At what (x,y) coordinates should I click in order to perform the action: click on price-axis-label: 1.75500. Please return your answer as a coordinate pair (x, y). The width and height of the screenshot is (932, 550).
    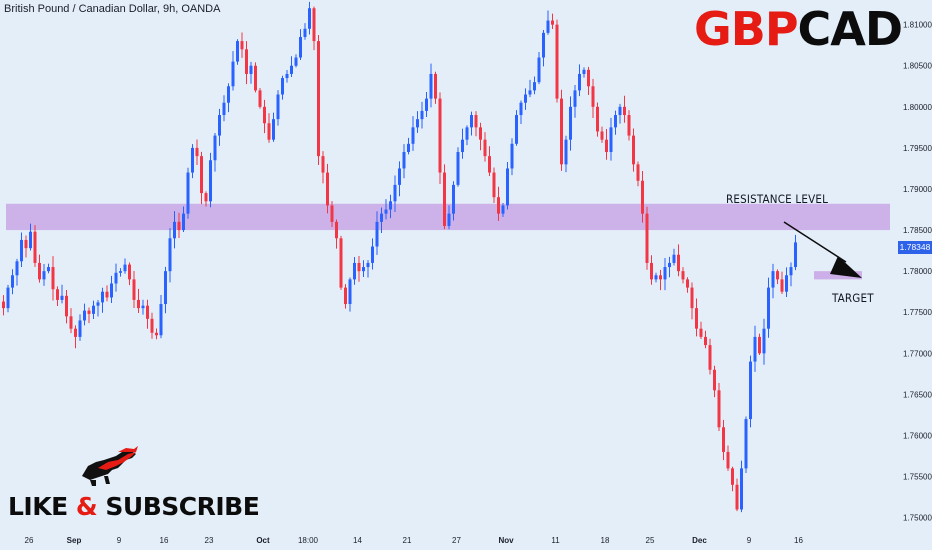
    Looking at the image, I should click on (917, 477).